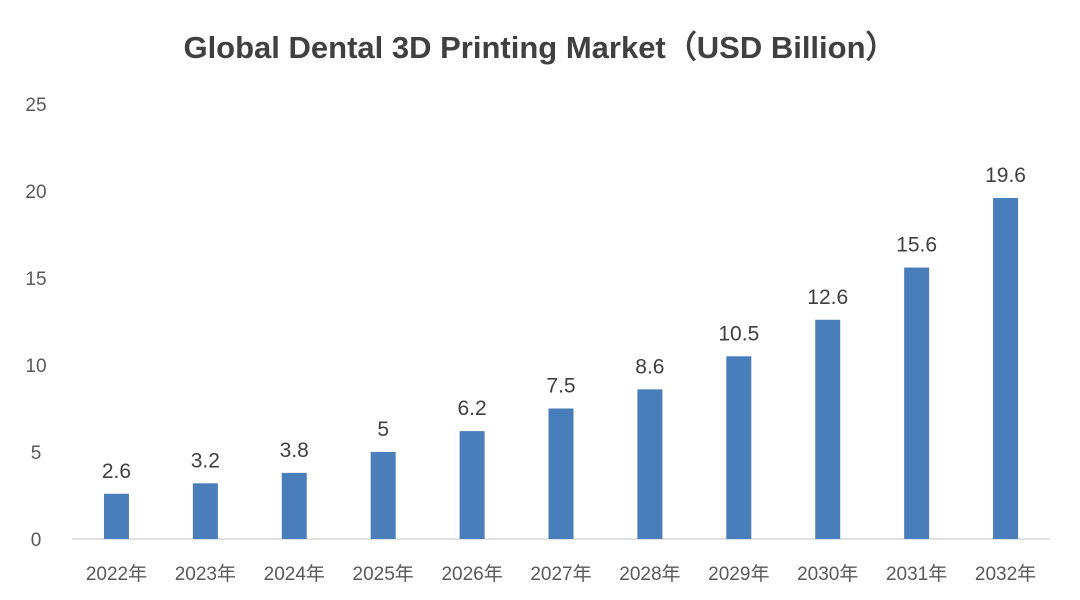 The height and width of the screenshot is (600, 1080). Describe the element at coordinates (294, 505) in the screenshot. I see `bar-2024年` at that location.